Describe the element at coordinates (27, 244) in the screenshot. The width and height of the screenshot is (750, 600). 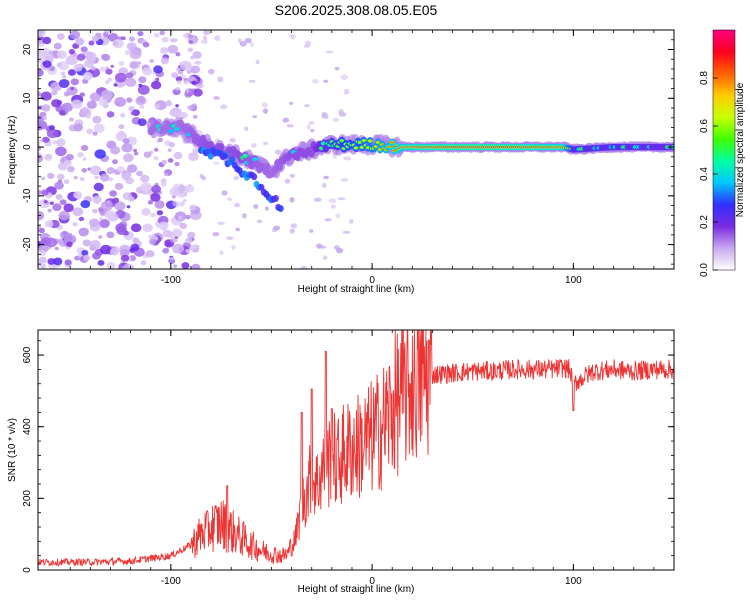
I see `spectrogram-y-tick-label: -20` at that location.